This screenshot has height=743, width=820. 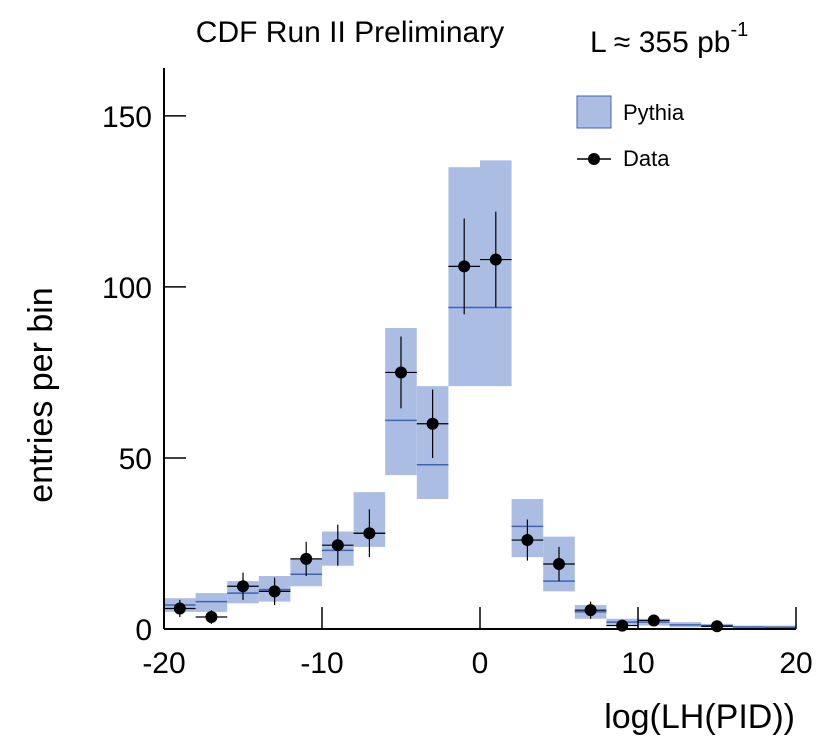 What do you see at coordinates (699, 717) in the screenshot?
I see `x-axis-label: log(LH(PID))` at bounding box center [699, 717].